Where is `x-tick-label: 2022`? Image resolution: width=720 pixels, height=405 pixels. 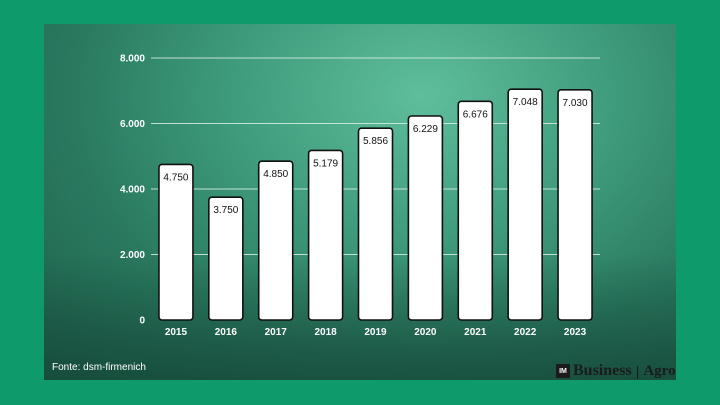
x-tick-label: 2022 is located at coordinates (525, 332).